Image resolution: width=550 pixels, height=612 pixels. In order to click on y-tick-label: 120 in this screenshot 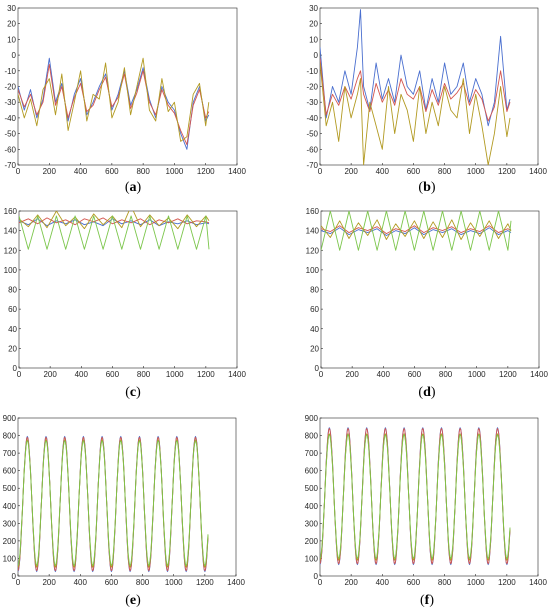, I will do `click(313, 250)`.